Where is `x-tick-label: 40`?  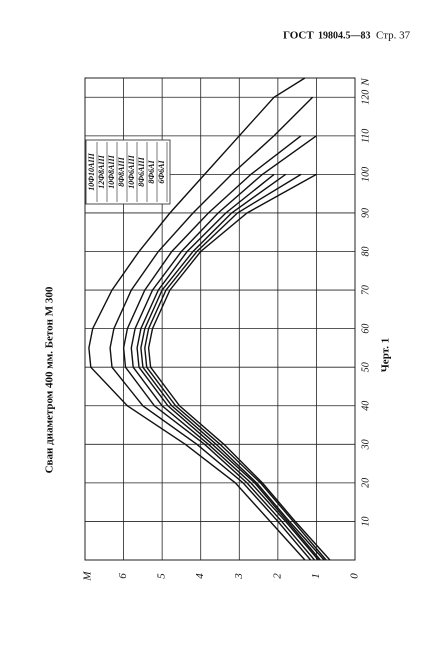
x-tick-label: 40 is located at coordinates (365, 406).